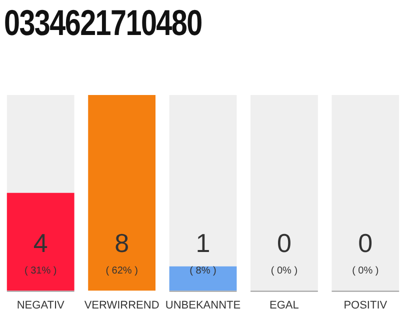  I want to click on data-label: 8, so click(122, 243).